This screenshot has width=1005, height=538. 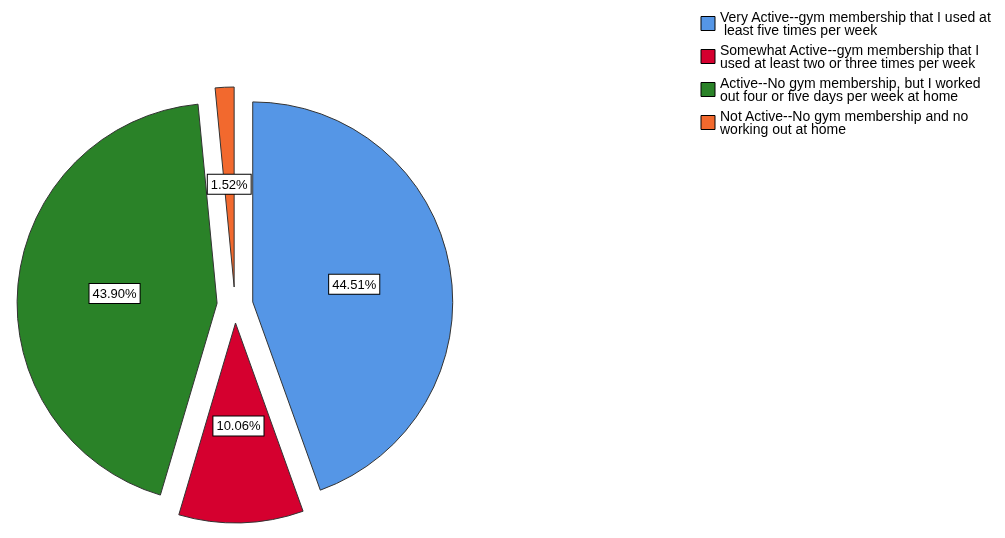 What do you see at coordinates (851, 56) in the screenshot?
I see `legend-label: Somewhat Active--gym membership that I used at least two or three times per week` at bounding box center [851, 56].